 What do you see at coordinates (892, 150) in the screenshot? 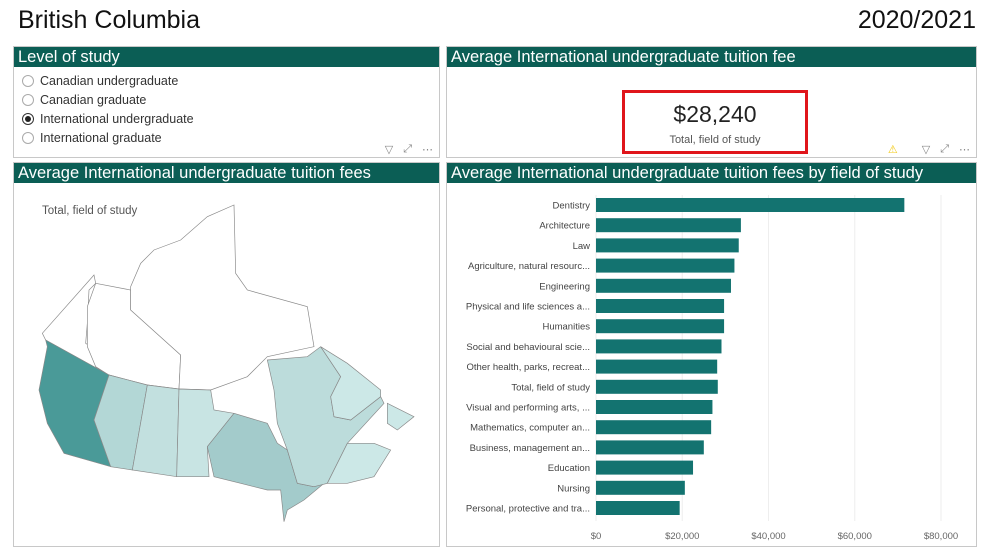
I see `warning-icon: ⚠` at bounding box center [892, 150].